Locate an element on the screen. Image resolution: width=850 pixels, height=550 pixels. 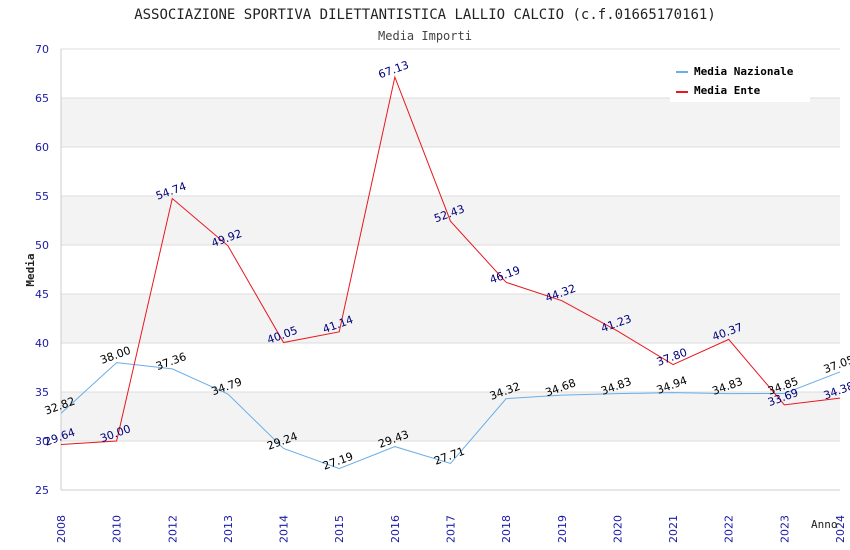
y-axis-label: Media is located at coordinates (30, 269).